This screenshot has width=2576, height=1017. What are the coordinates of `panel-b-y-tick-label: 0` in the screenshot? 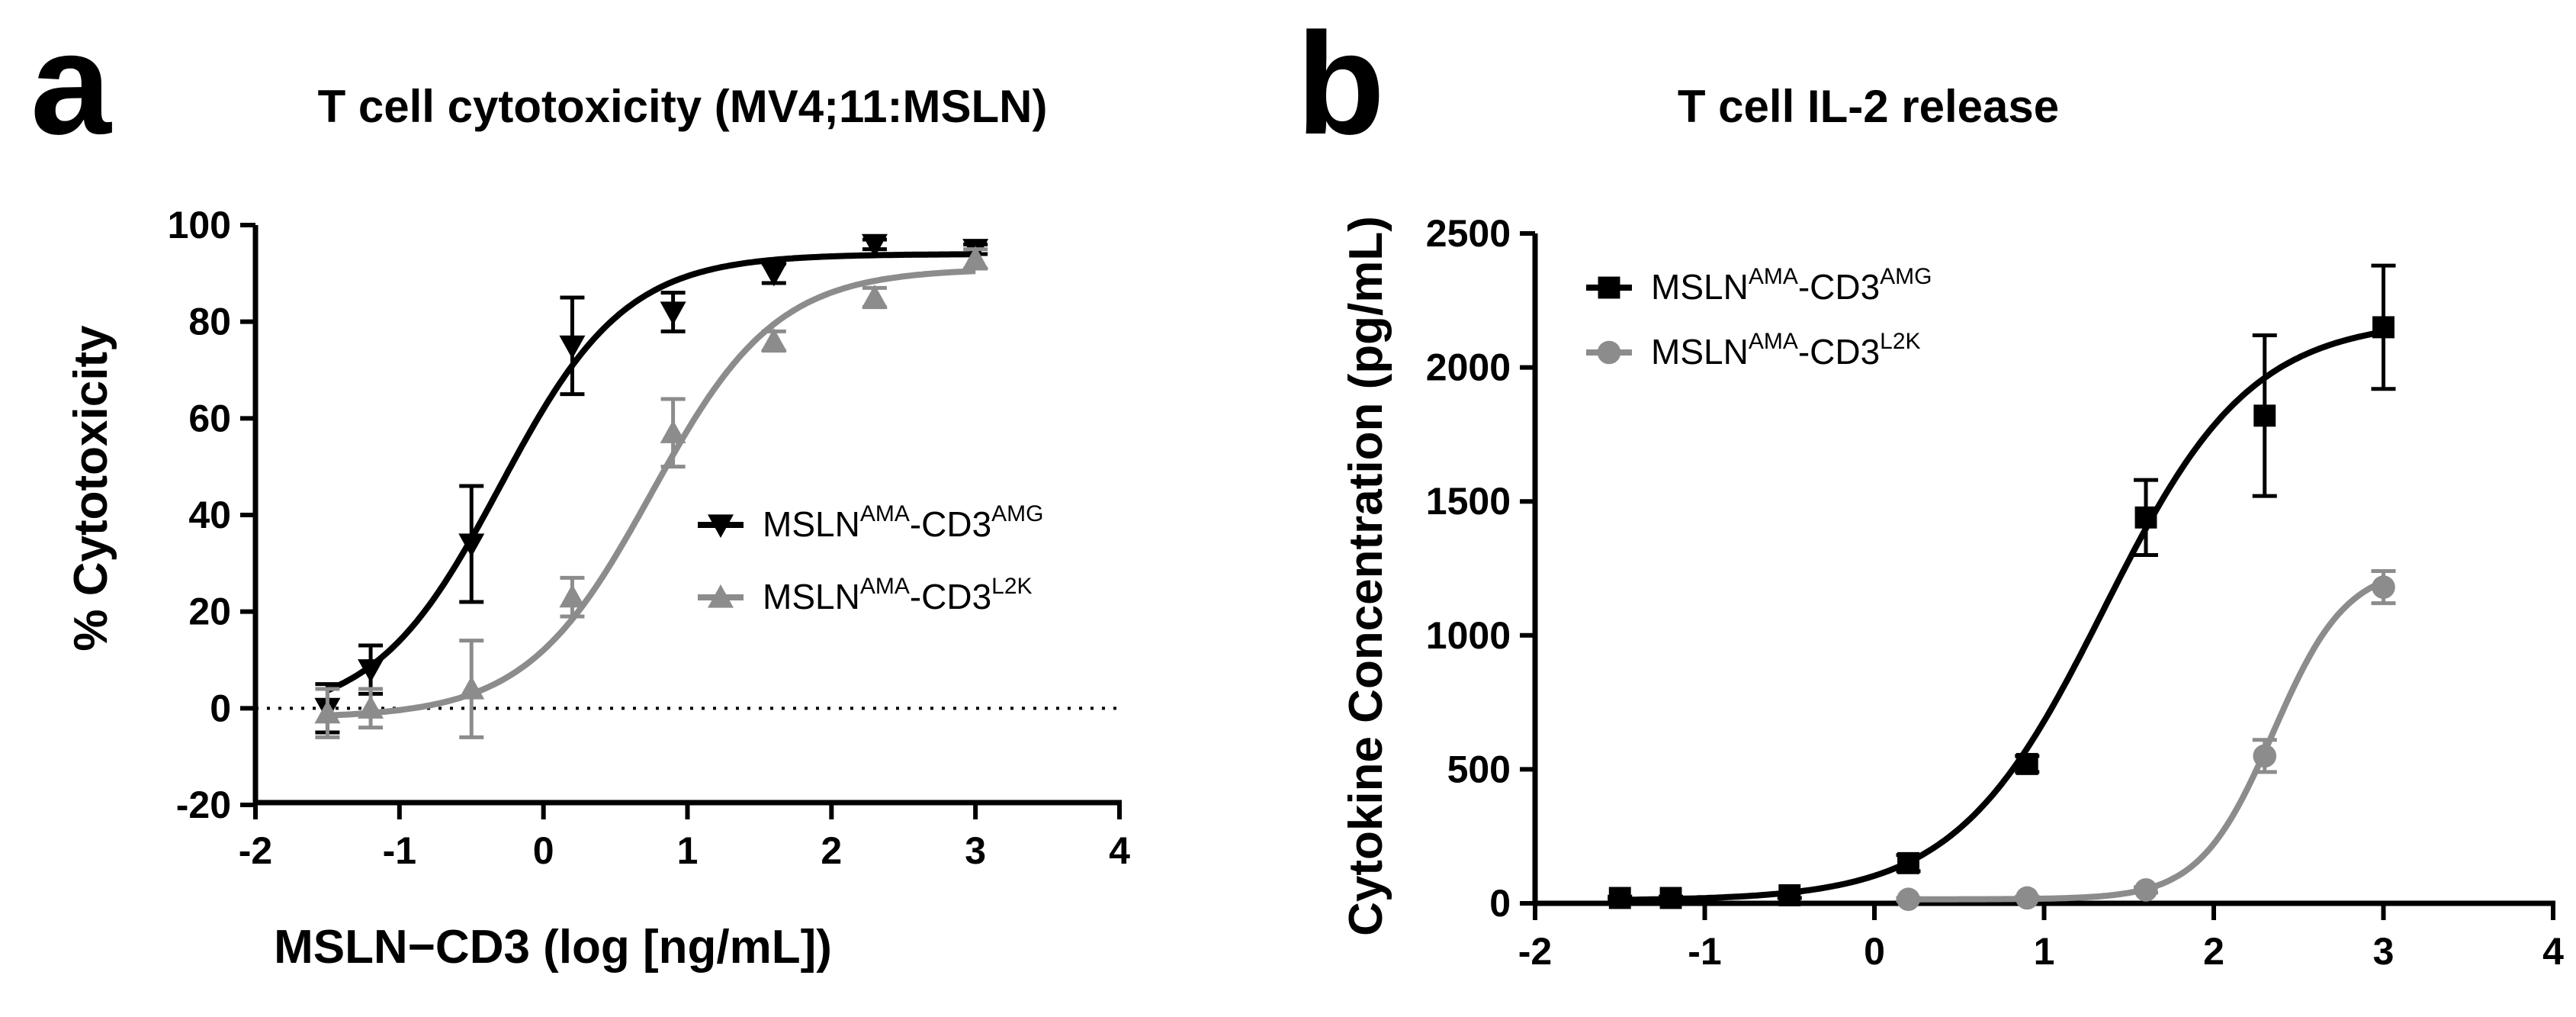 It's located at (1500, 903).